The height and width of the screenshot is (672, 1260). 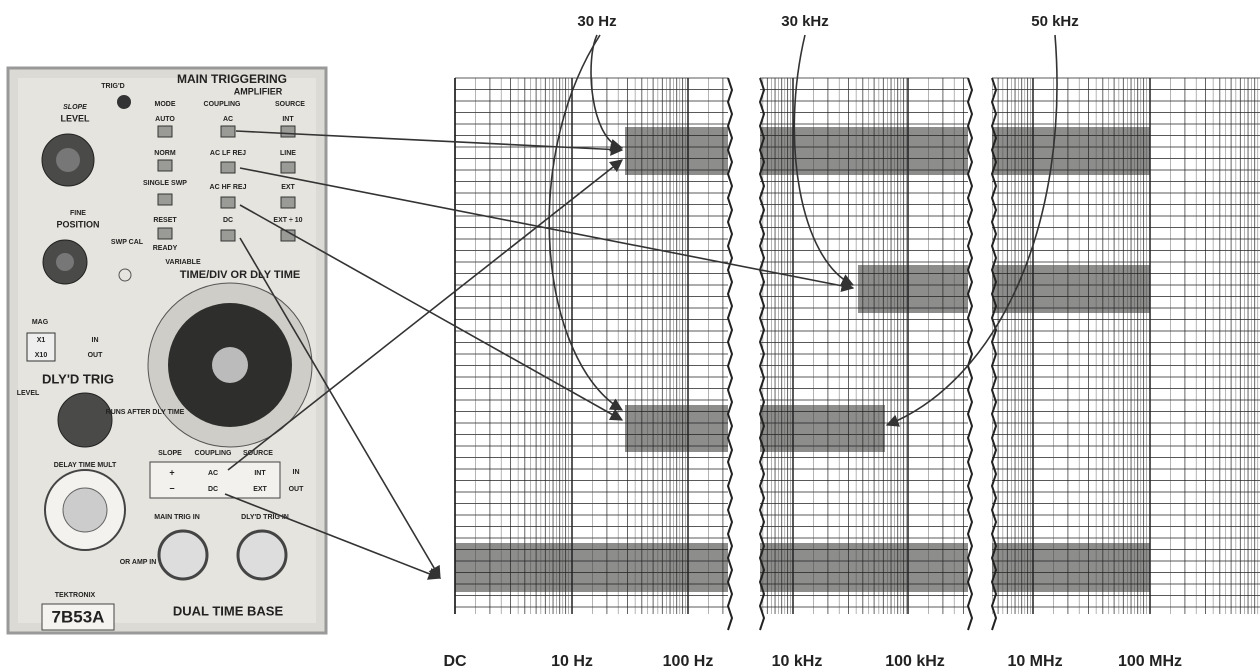 What do you see at coordinates (288, 153) in the screenshot?
I see `button-label: LINE` at bounding box center [288, 153].